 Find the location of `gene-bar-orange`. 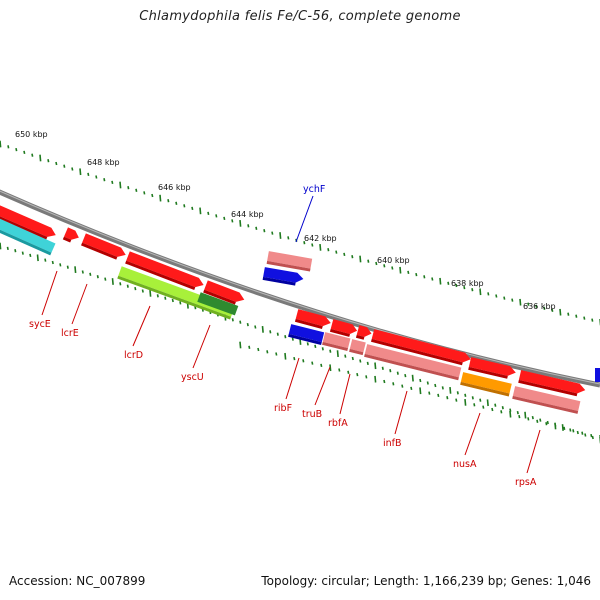

gene-bar-orange is located at coordinates (486, 383).